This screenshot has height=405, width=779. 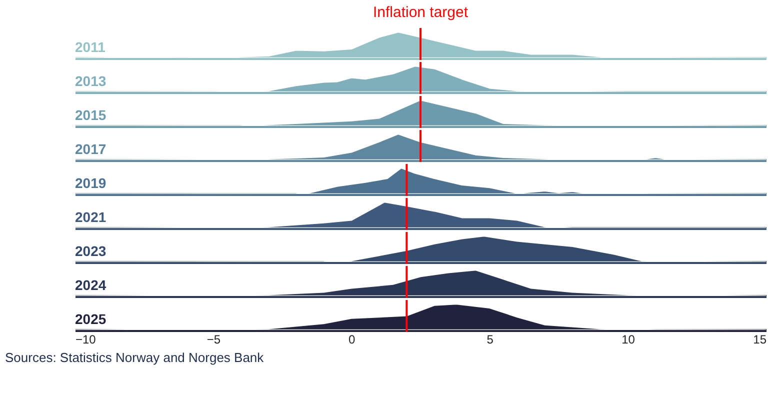 What do you see at coordinates (90, 47) in the screenshot?
I see `series-label: 2011` at bounding box center [90, 47].